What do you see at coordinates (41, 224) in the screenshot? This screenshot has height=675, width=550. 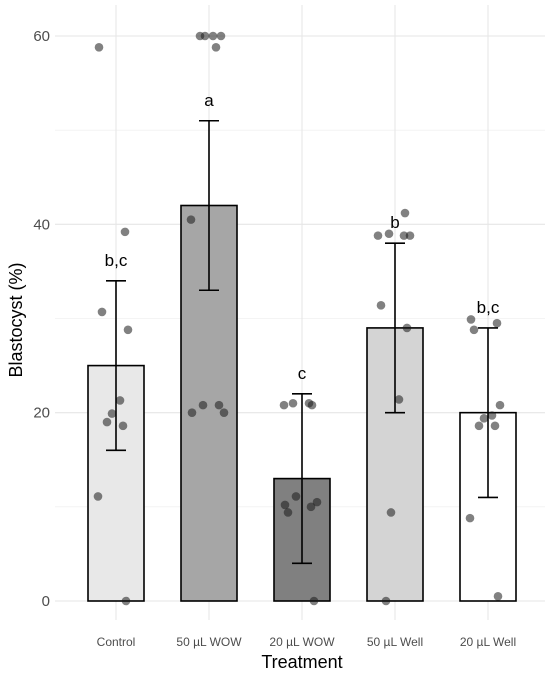 I see `y-tick-label: 40` at bounding box center [41, 224].